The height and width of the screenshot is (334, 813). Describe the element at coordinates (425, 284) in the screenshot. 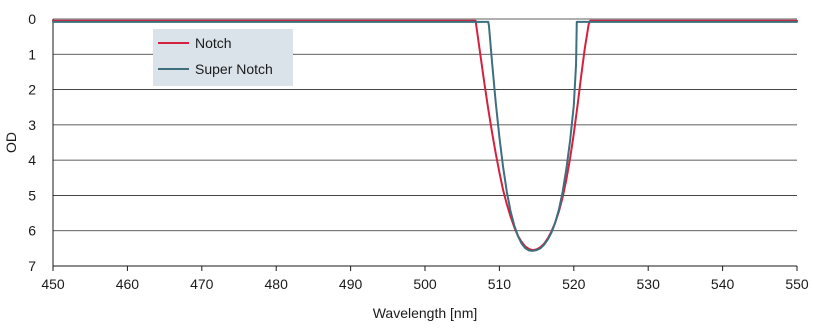

I see `x-tick-label-500: 500` at that location.